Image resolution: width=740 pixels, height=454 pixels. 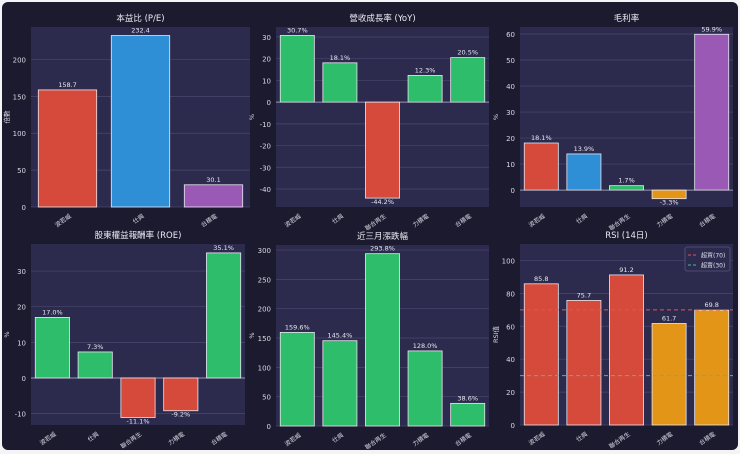 I want to click on data-label: 20.5%, so click(x=467, y=53).